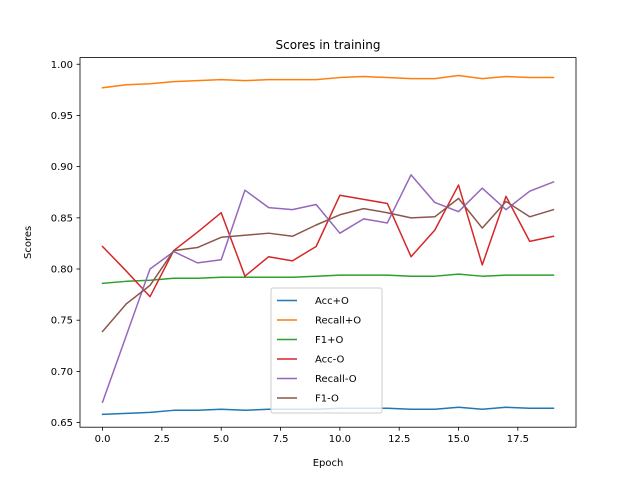  Describe the element at coordinates (221, 439) in the screenshot. I see `x-tick-label: 5.0` at that location.